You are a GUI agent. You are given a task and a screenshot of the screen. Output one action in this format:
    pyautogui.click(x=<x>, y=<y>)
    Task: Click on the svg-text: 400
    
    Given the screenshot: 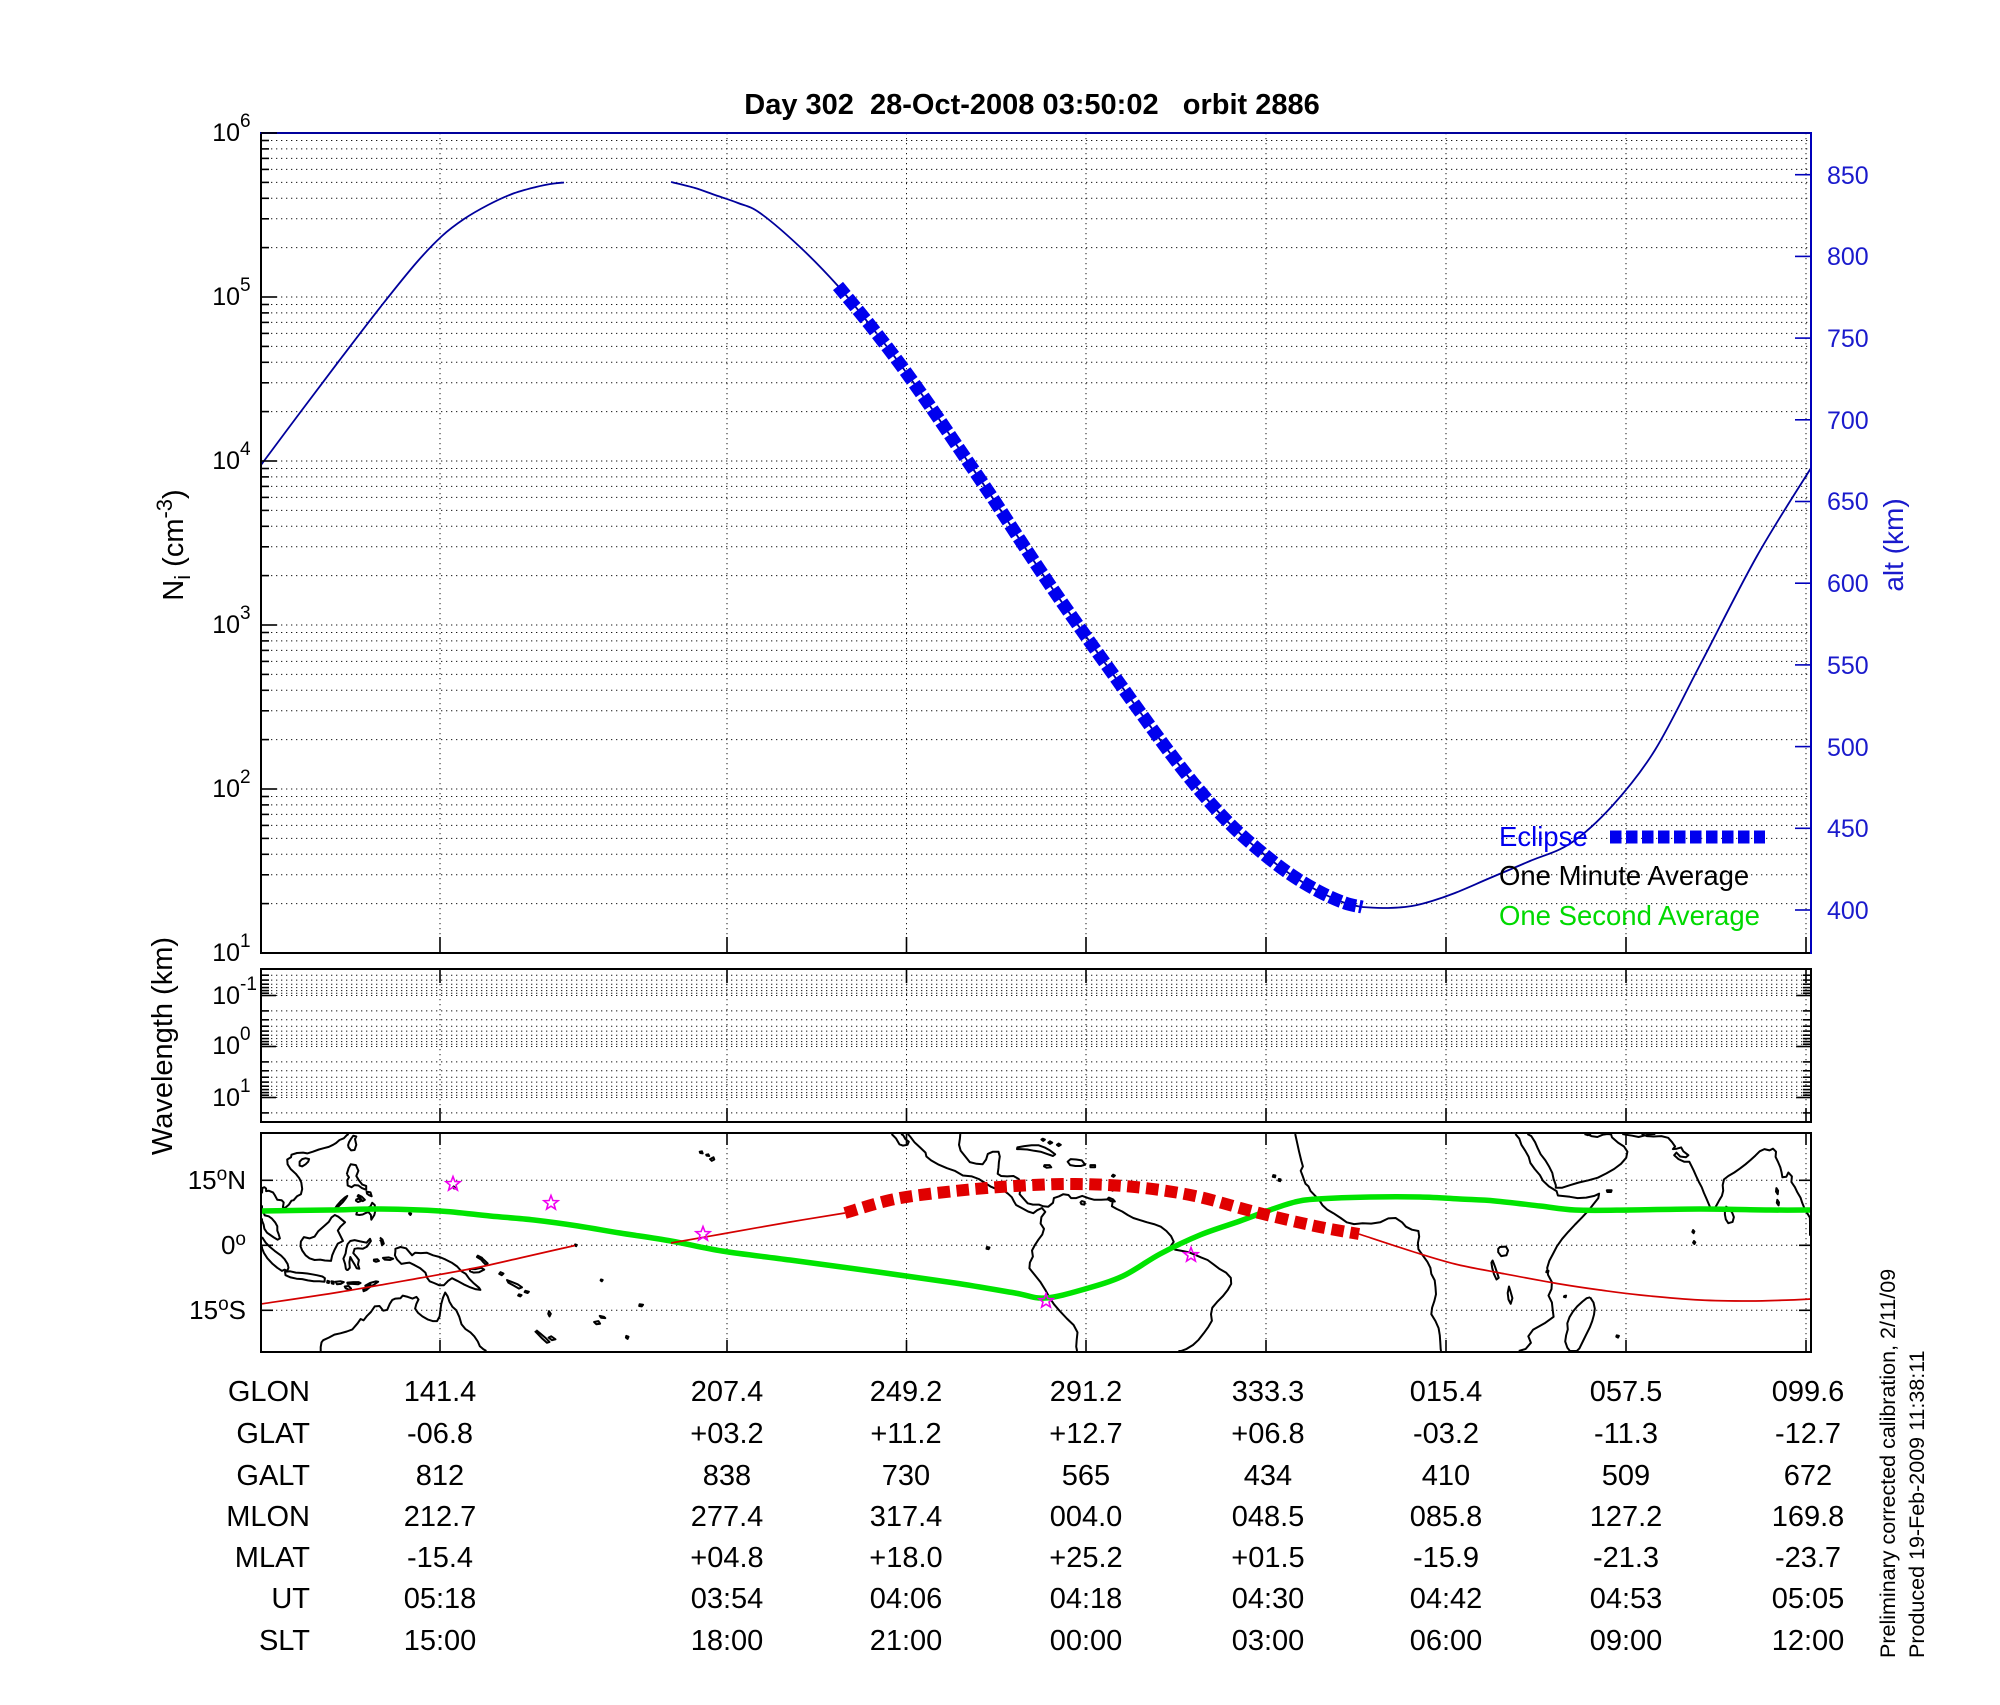 What is the action you would take?
    pyautogui.click(x=1848, y=911)
    